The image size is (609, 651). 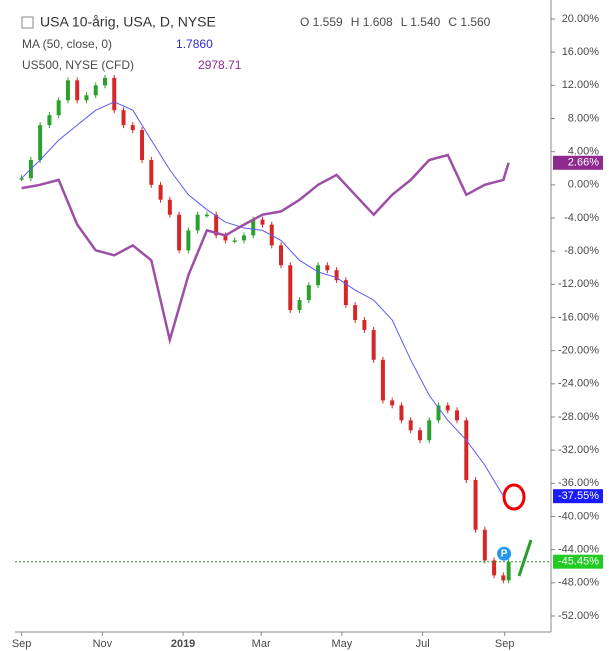 I want to click on chart-title: USA 10-årig, USA, D, NYSE, so click(x=128, y=22).